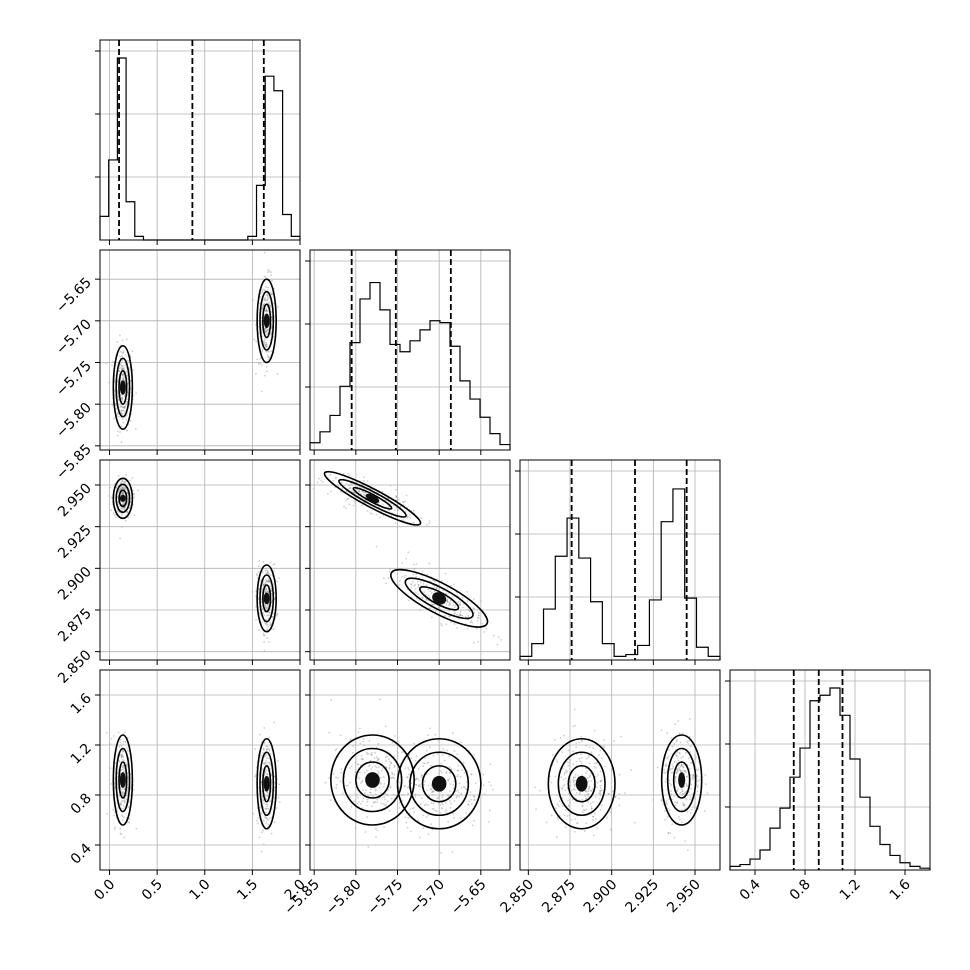 The image size is (970, 970). Describe the element at coordinates (81, 804) in the screenshot. I see `y-tick-label: 0.8` at that location.